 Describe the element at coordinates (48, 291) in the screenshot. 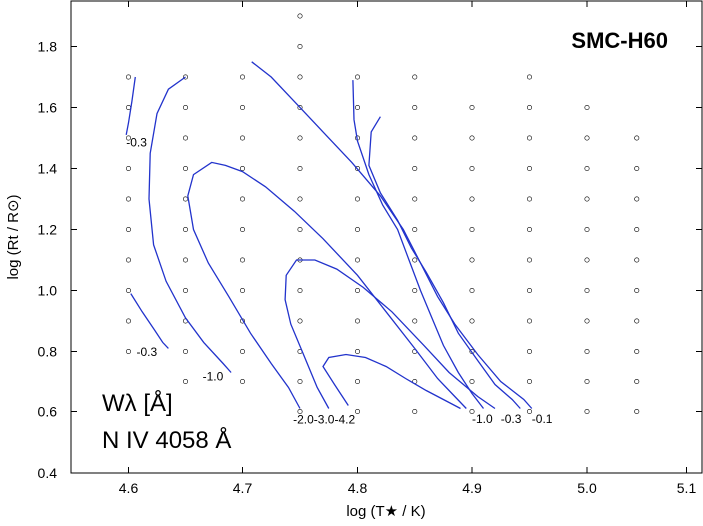

I see `y-tick-label: 1.0` at that location.